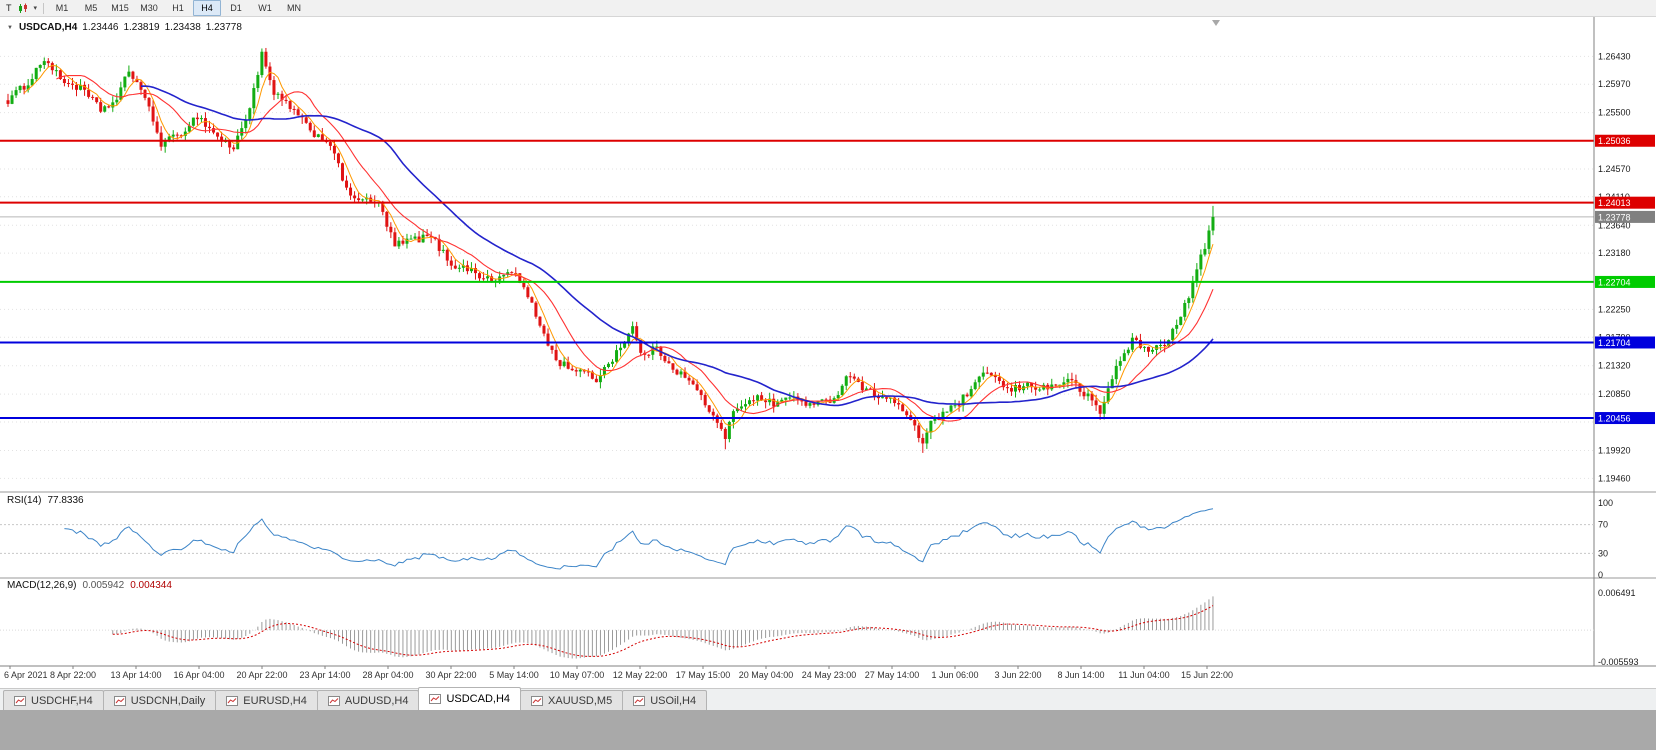 The width and height of the screenshot is (1656, 750). What do you see at coordinates (828, 730) in the screenshot?
I see `bottom-strip` at bounding box center [828, 730].